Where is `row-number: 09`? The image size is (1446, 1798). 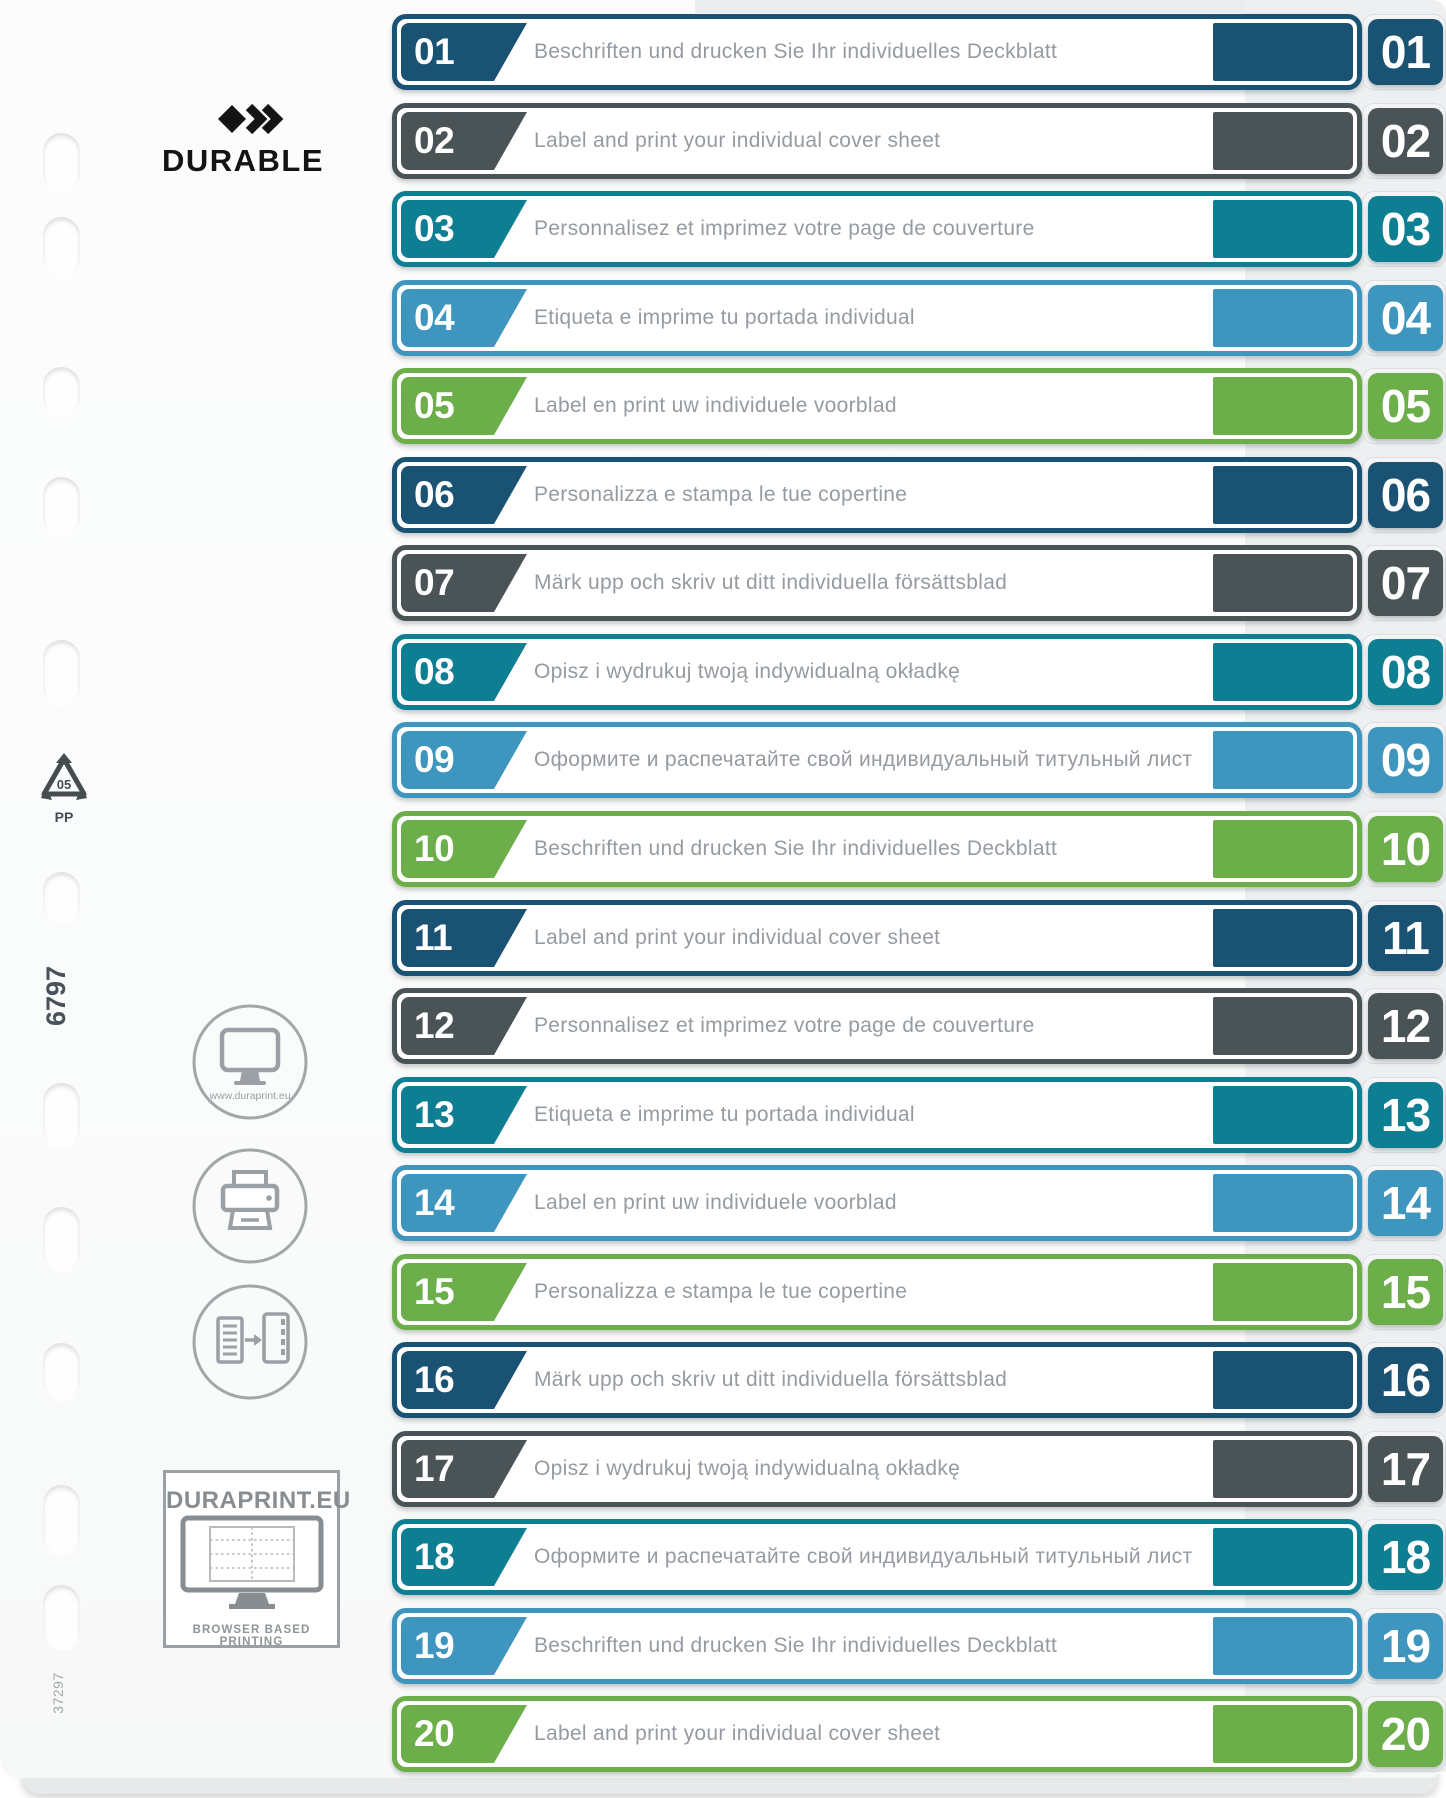 row-number: 09 is located at coordinates (434, 759).